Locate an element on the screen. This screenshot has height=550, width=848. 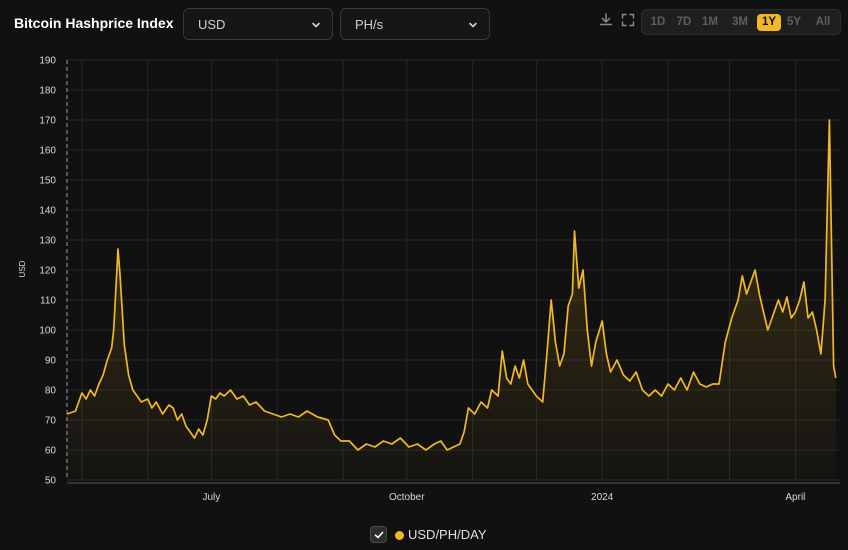
download-icon is located at coordinates (606, 20).